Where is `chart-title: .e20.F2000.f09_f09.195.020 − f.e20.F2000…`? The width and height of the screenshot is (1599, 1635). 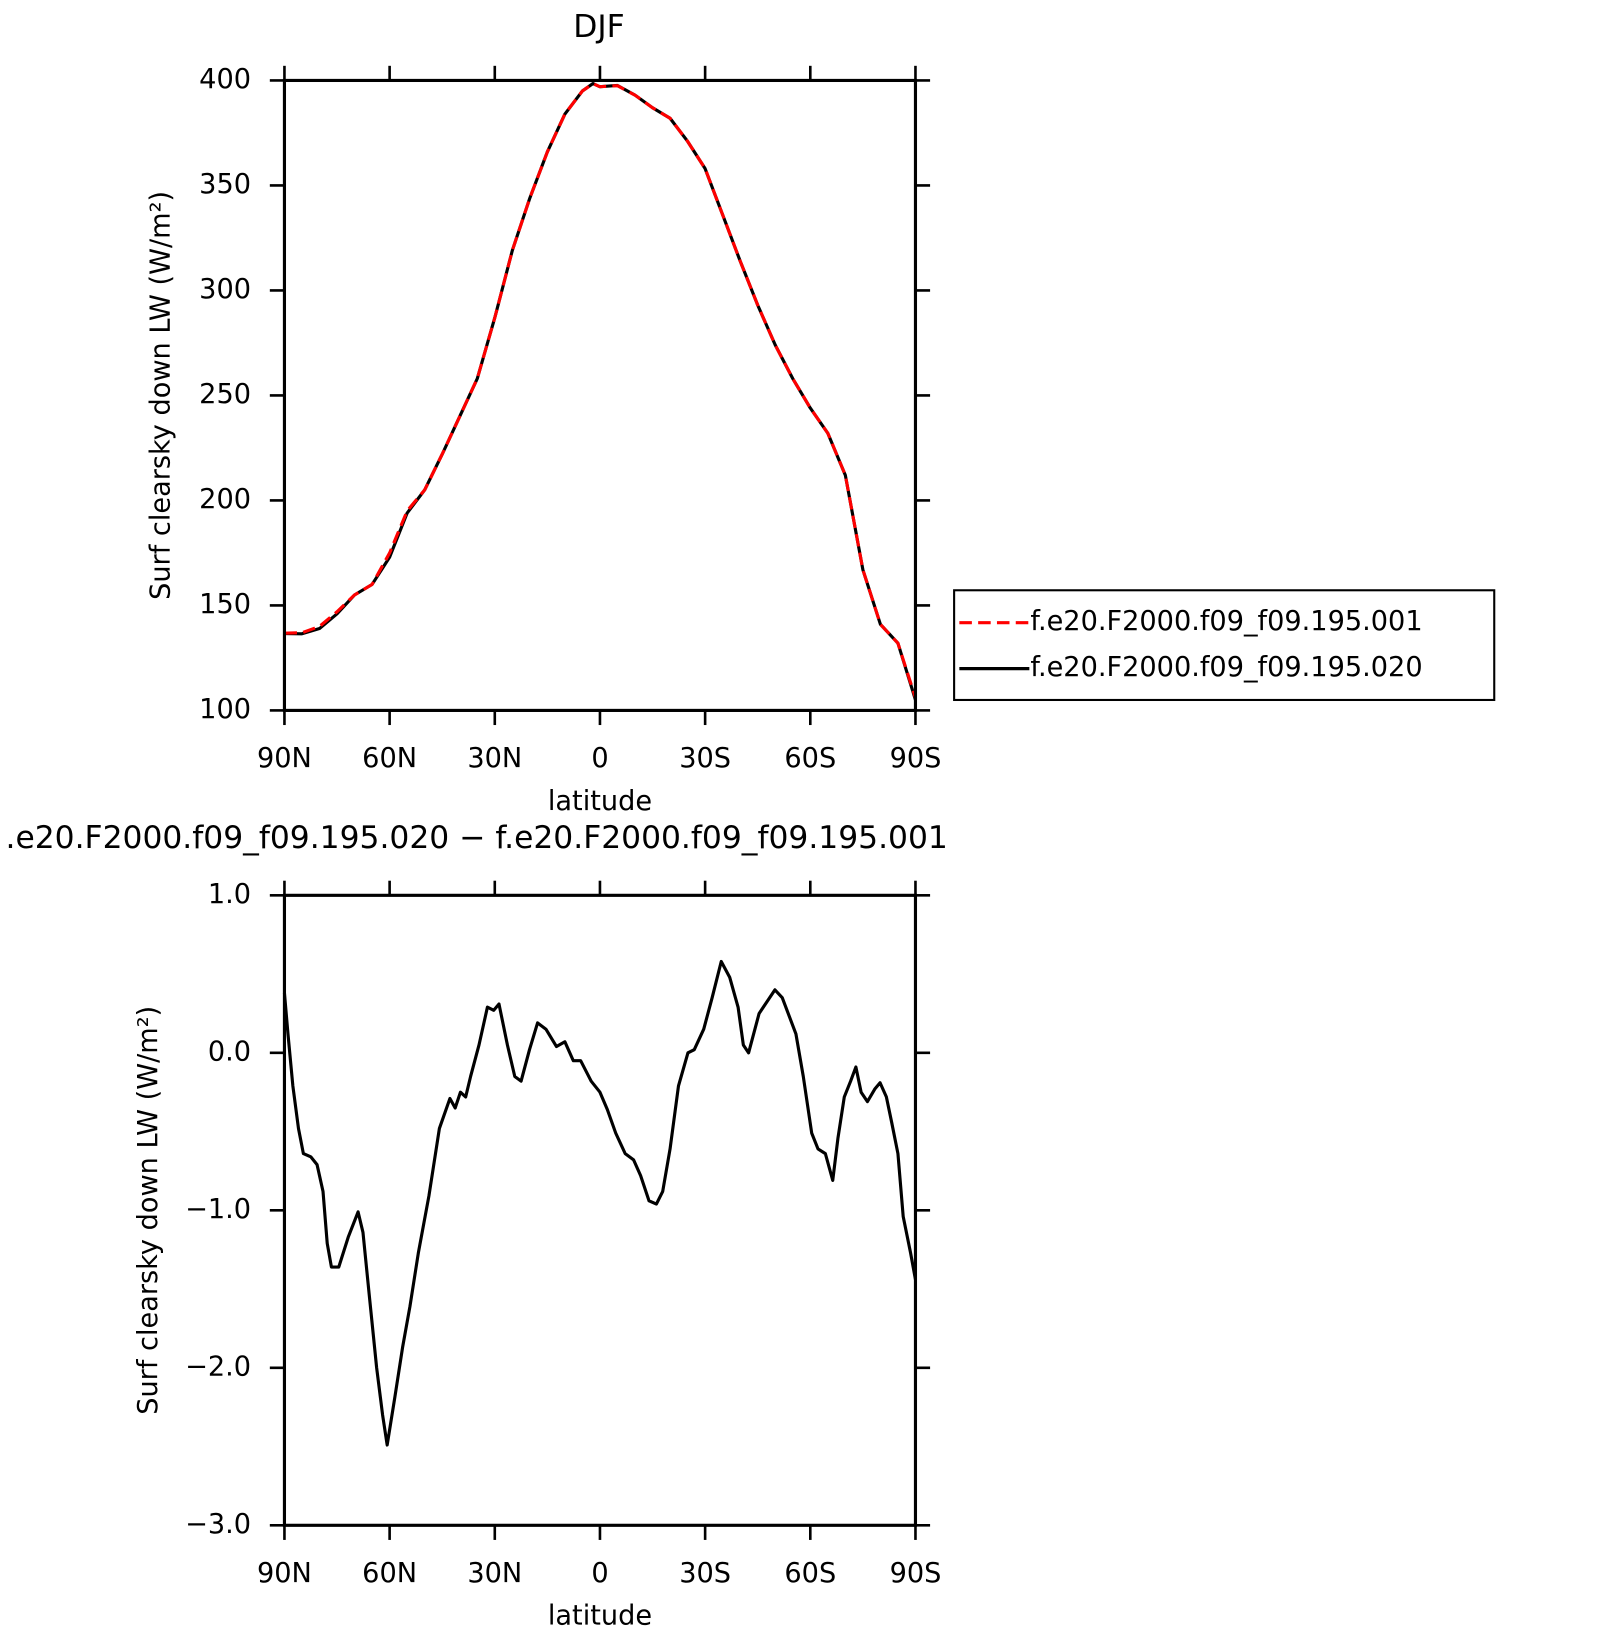
chart-title: .e20.F2000.f09_f09.195.020 − f.e20.F2000… is located at coordinates (477, 838).